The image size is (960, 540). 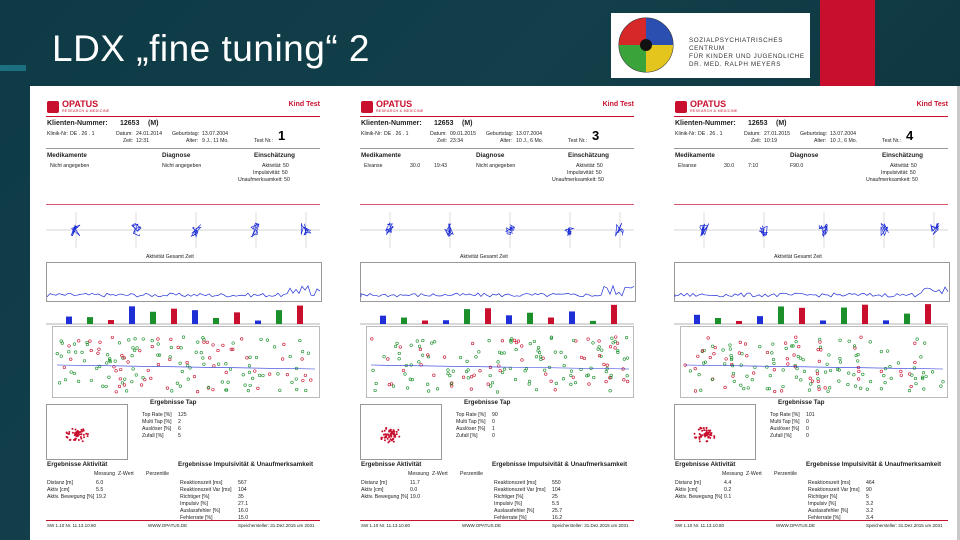 I want to click on akt-col-header: Z-Wert, so click(x=440, y=474).